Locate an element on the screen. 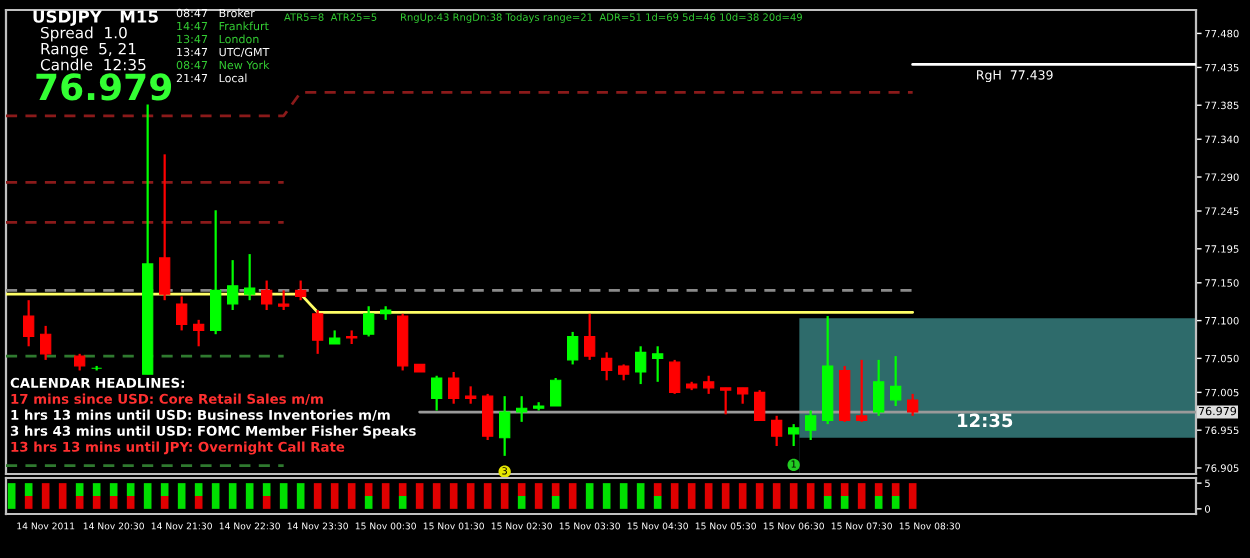  annotation: USDJPY M15 is located at coordinates (95, 18).